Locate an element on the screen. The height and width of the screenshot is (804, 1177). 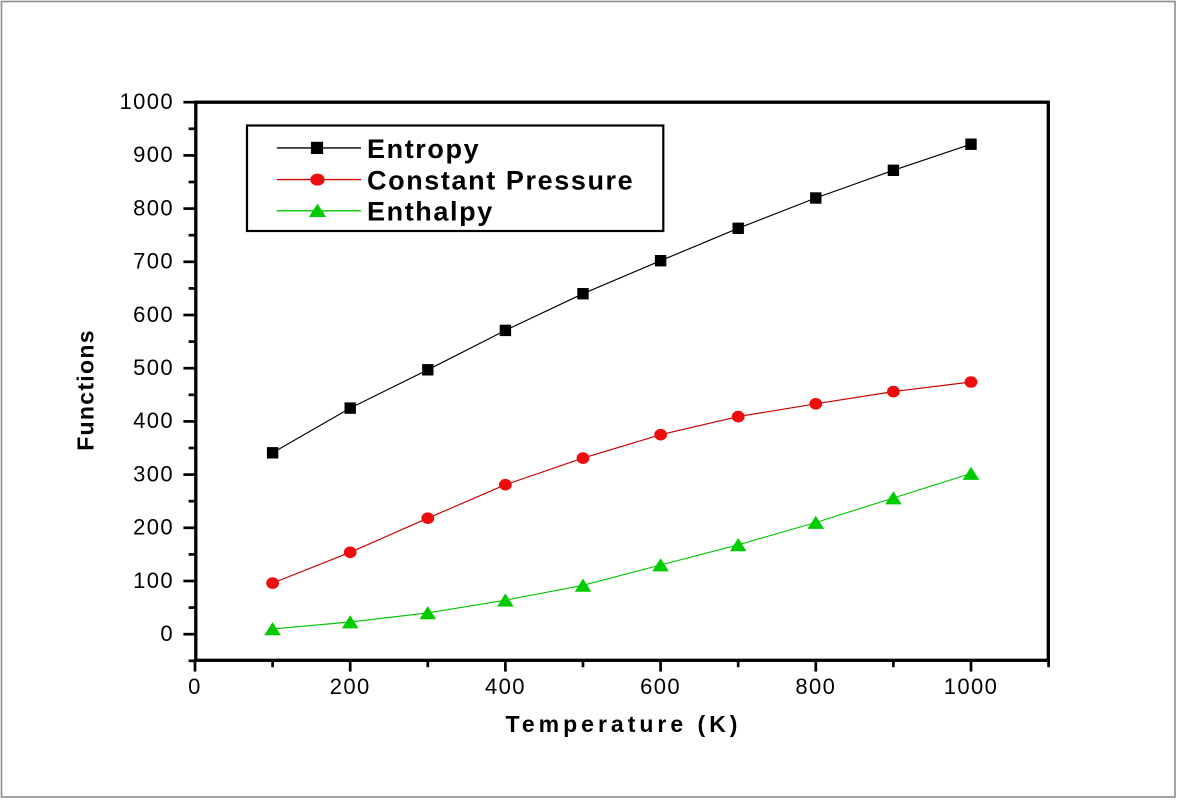
svg-text: 700 is located at coordinates (153, 261).